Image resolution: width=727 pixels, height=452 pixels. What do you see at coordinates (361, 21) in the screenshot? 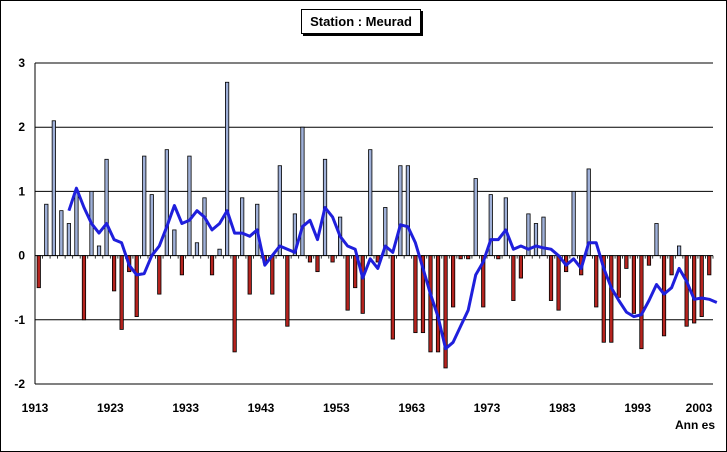
I see `chart-title: Station : Meurad` at bounding box center [361, 21].